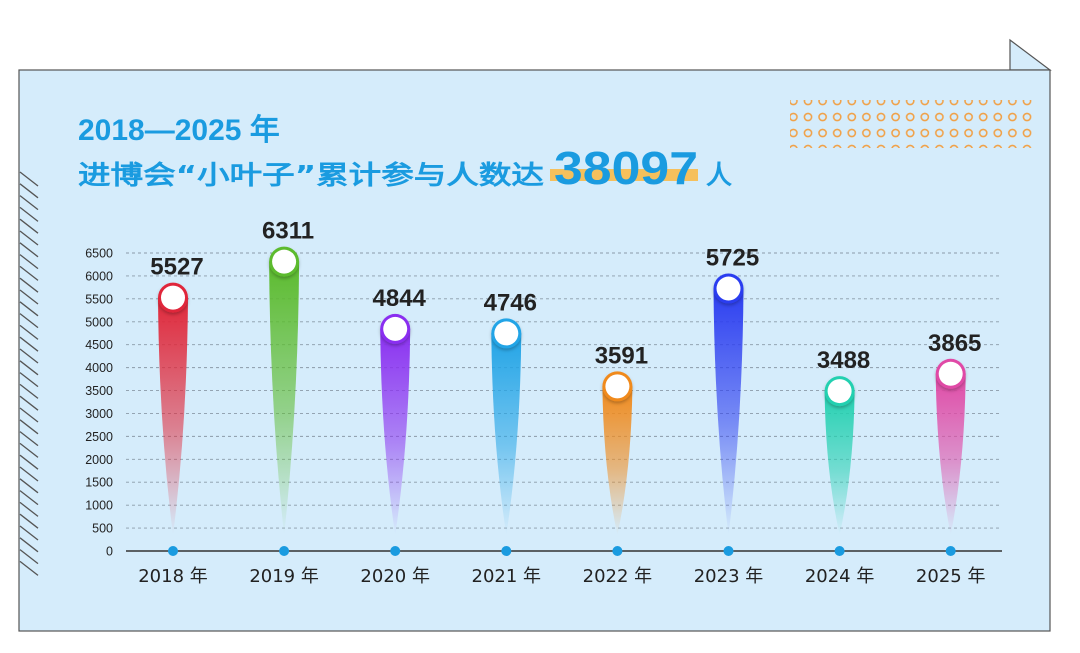  Describe the element at coordinates (912, 124) in the screenshot. I see `dot-grid-decoration` at that location.